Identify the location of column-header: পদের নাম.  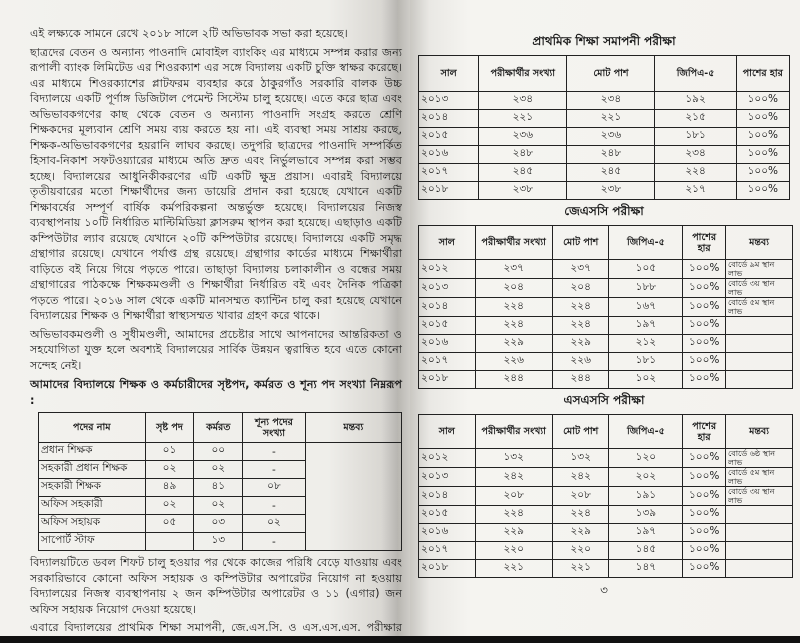
(92, 427).